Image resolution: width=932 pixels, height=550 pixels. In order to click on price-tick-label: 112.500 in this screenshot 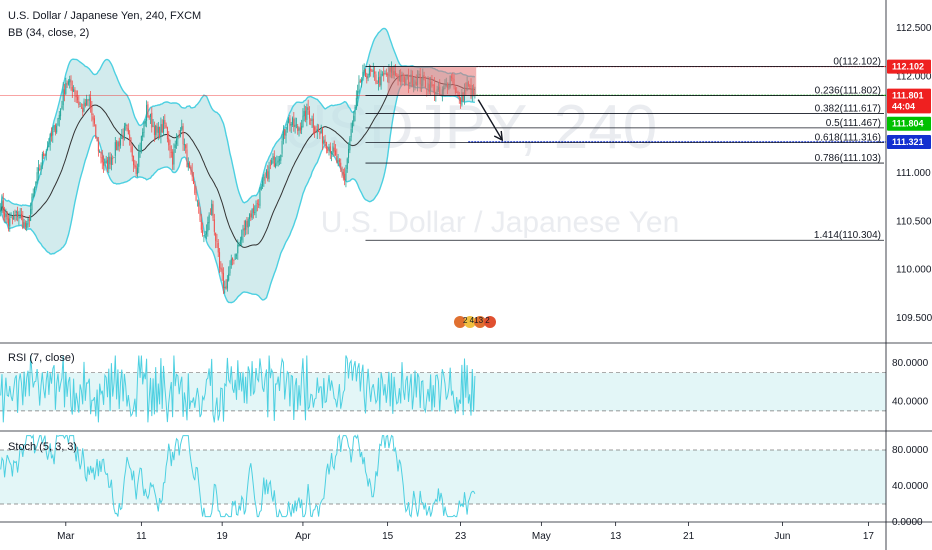, I will do `click(914, 28)`.